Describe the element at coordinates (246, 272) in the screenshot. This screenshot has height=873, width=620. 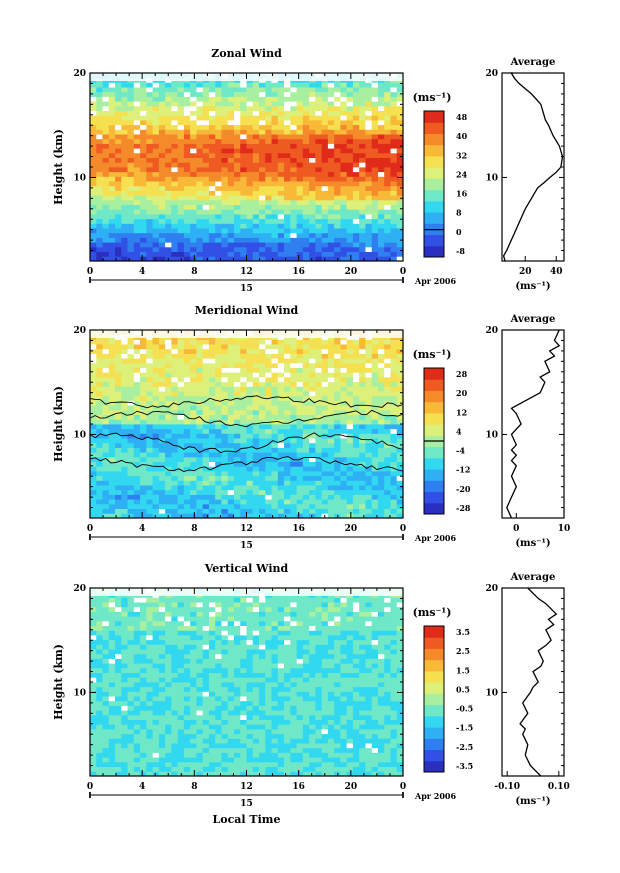
I see `x-tick-label: 12` at that location.